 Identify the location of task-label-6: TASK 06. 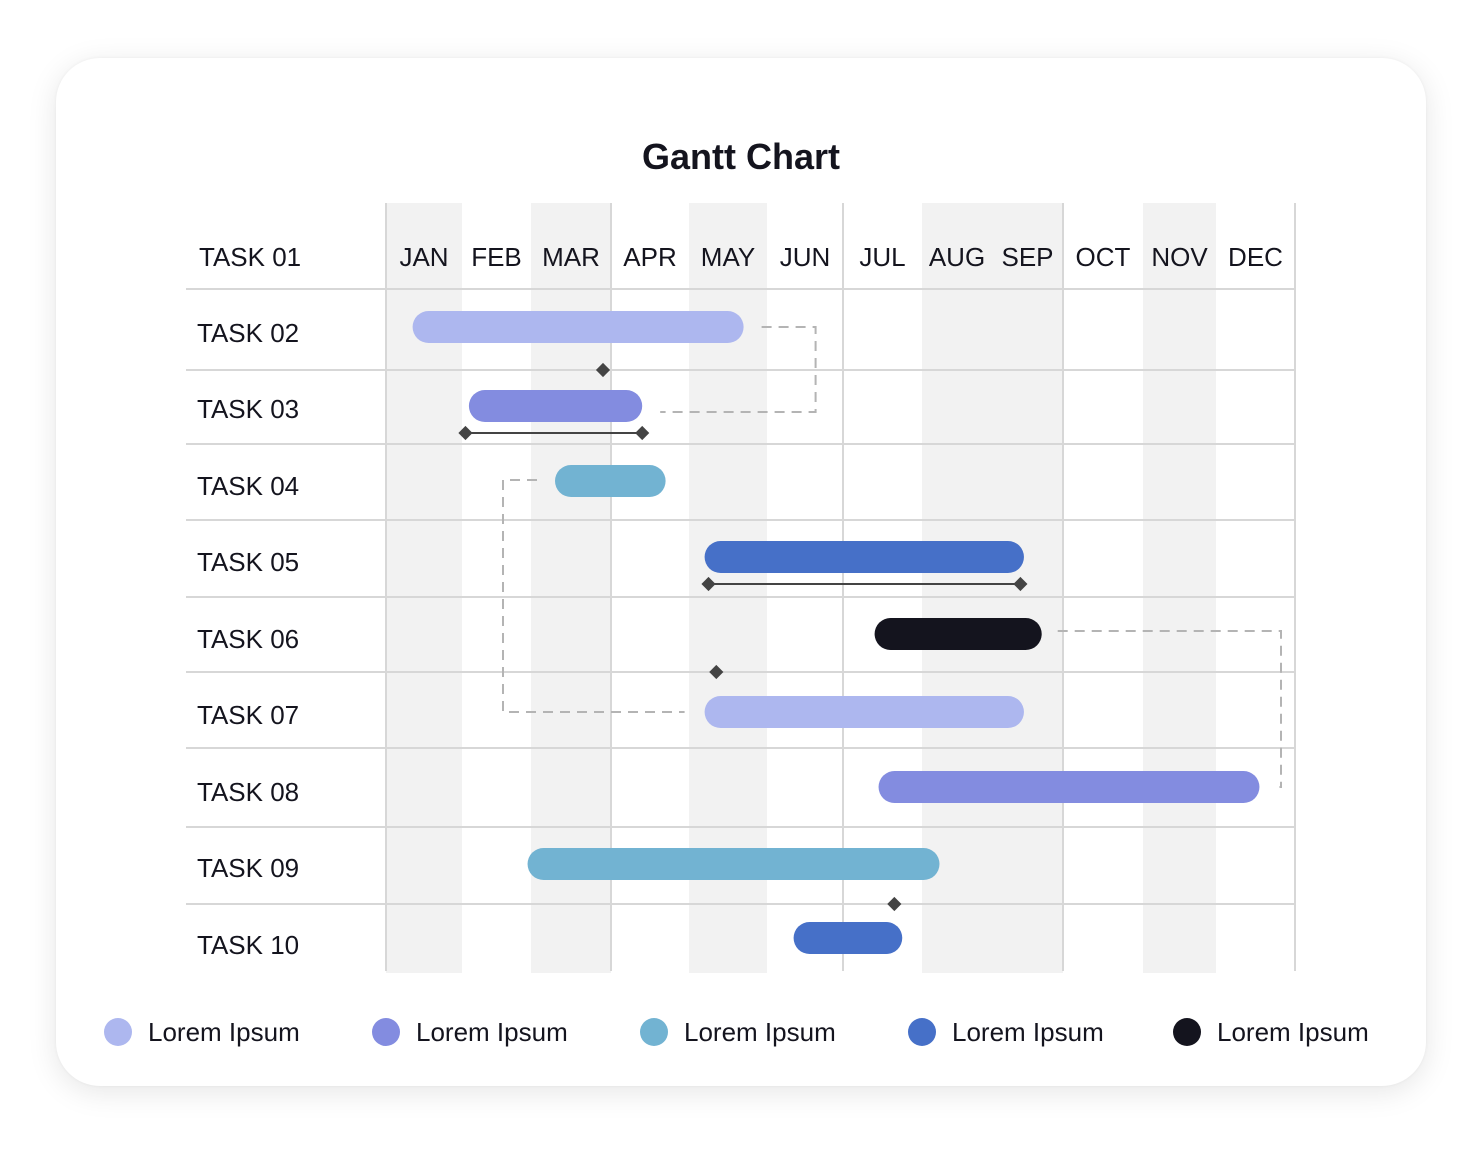
(248, 639).